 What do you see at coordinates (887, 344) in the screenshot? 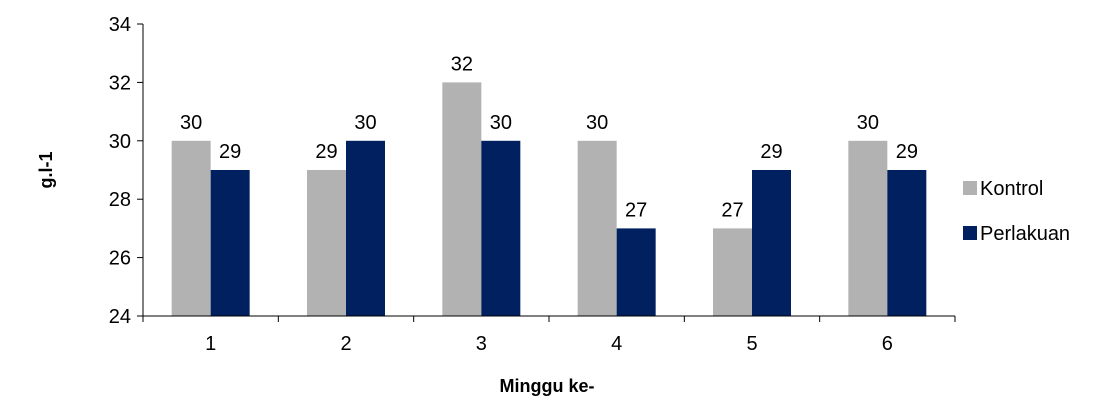
I see `x-tick-label-6: 6` at bounding box center [887, 344].